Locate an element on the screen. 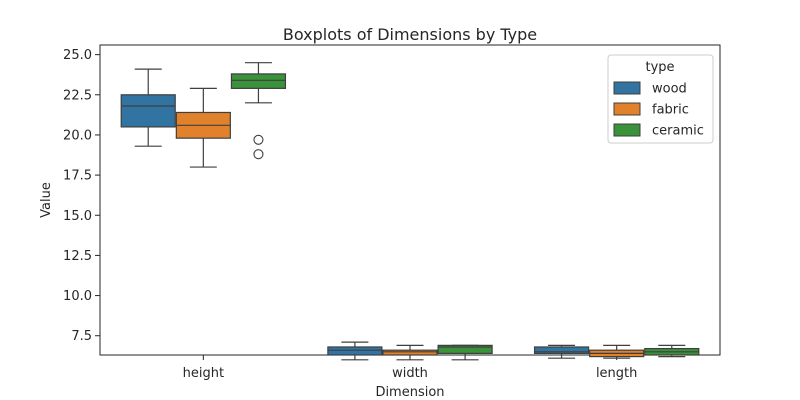 This screenshot has width=800, height=400. x-tick-label: width is located at coordinates (410, 373).